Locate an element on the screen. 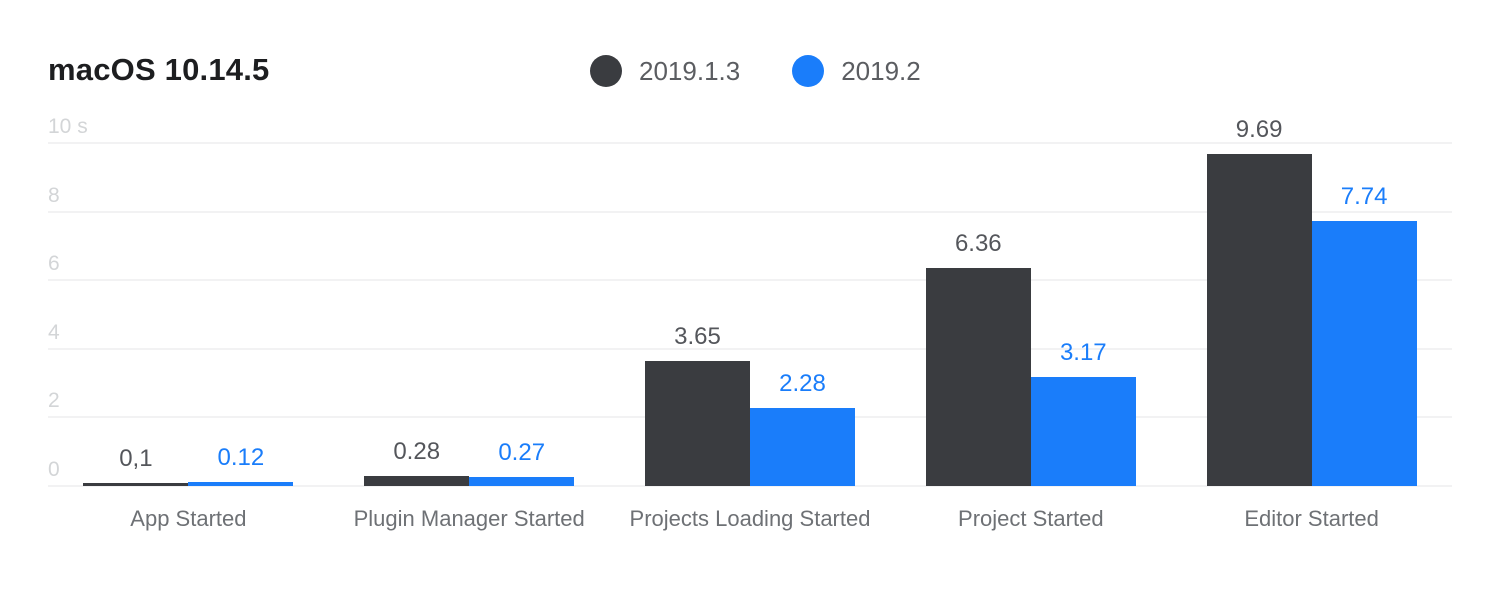 This screenshot has height=600, width=1500. value-label-2019-2-plugin-manager-started: 0.27 is located at coordinates (522, 452).